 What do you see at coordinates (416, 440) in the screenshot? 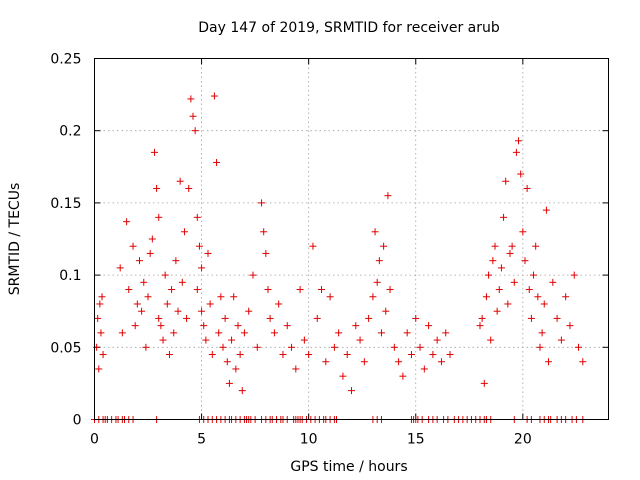
I see `x-tick-label: 15` at bounding box center [416, 440].